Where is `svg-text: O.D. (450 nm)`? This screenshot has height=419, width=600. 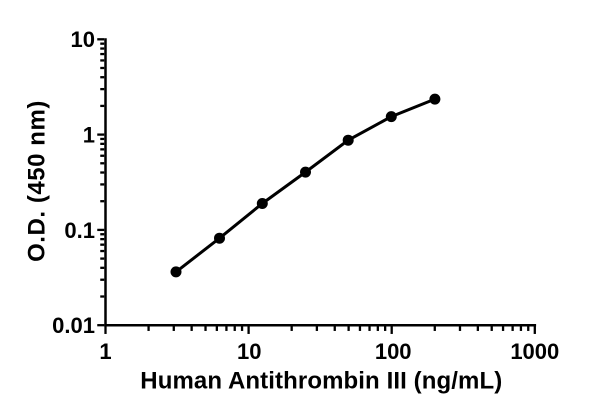 svg-text: O.D. (450 nm) is located at coordinates (37, 181).